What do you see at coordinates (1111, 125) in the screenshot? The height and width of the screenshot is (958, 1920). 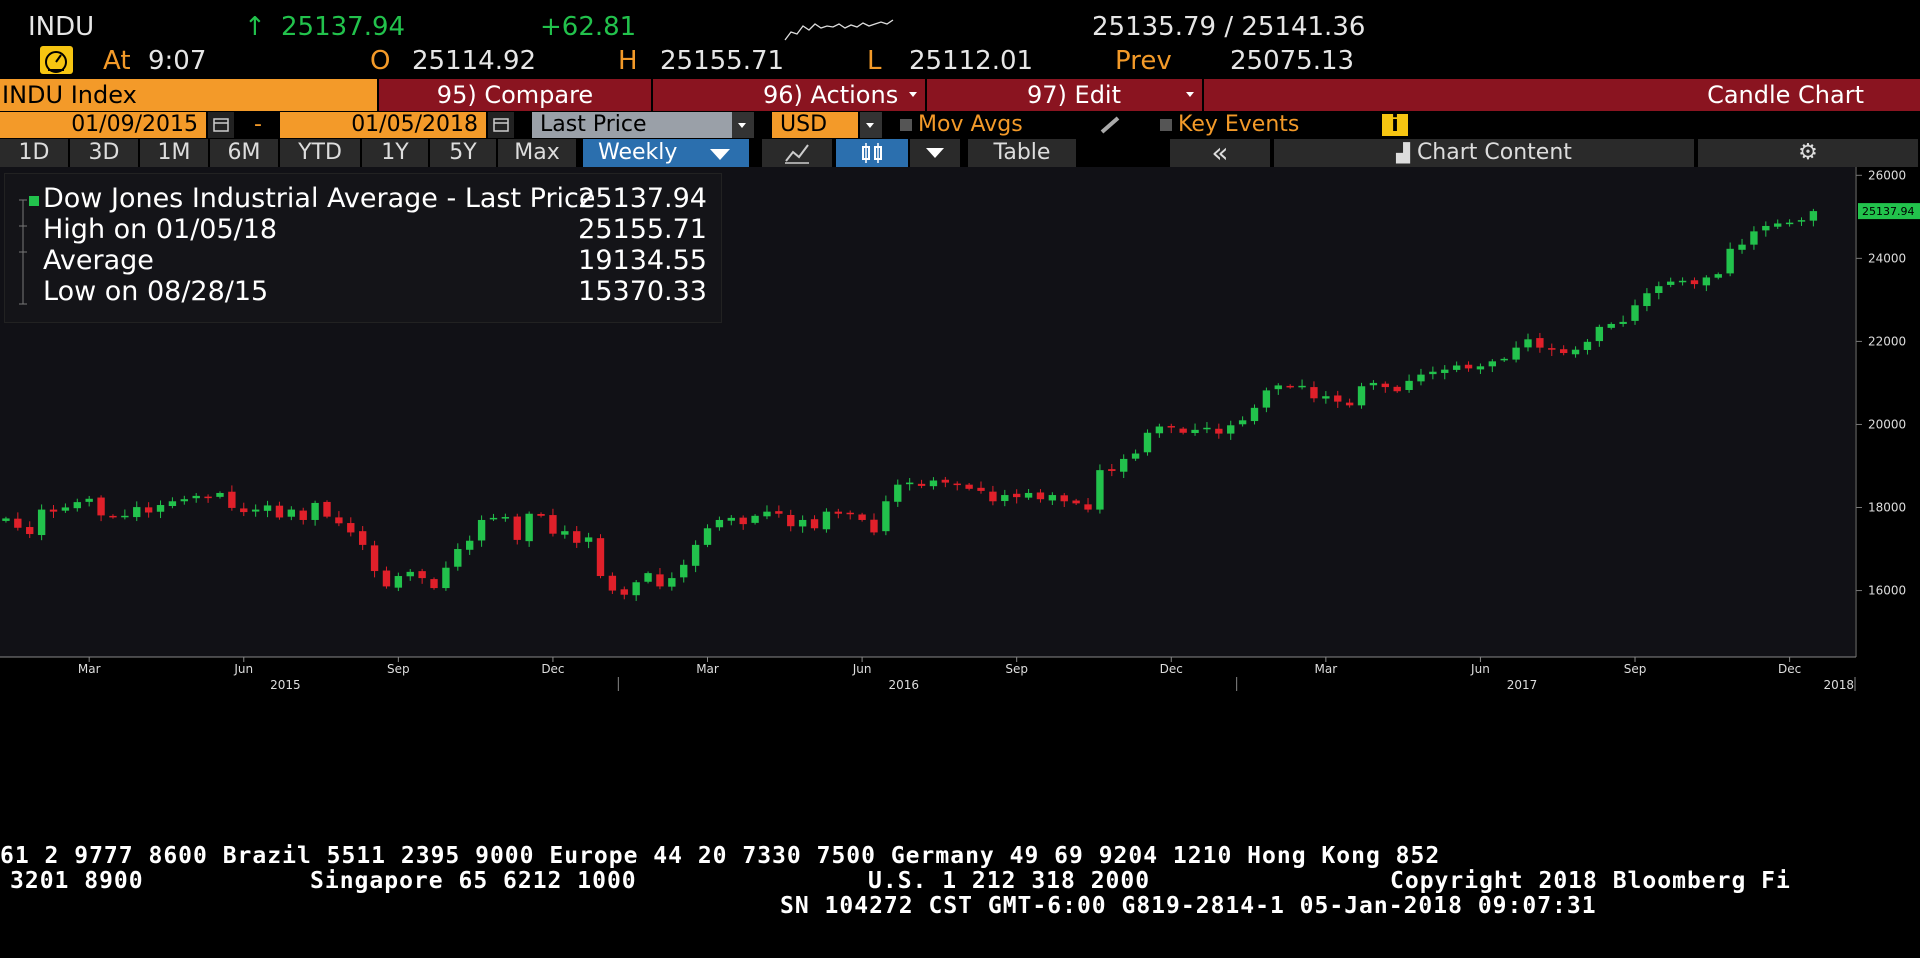 I see `pencil-icon` at bounding box center [1111, 125].